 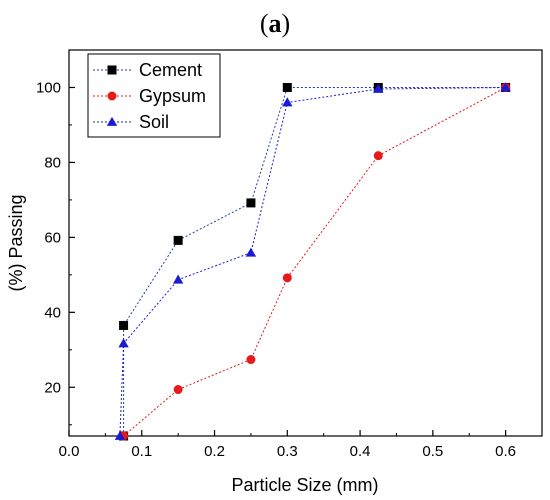 What do you see at coordinates (154, 122) in the screenshot?
I see `legend-soil-label: Soil` at bounding box center [154, 122].